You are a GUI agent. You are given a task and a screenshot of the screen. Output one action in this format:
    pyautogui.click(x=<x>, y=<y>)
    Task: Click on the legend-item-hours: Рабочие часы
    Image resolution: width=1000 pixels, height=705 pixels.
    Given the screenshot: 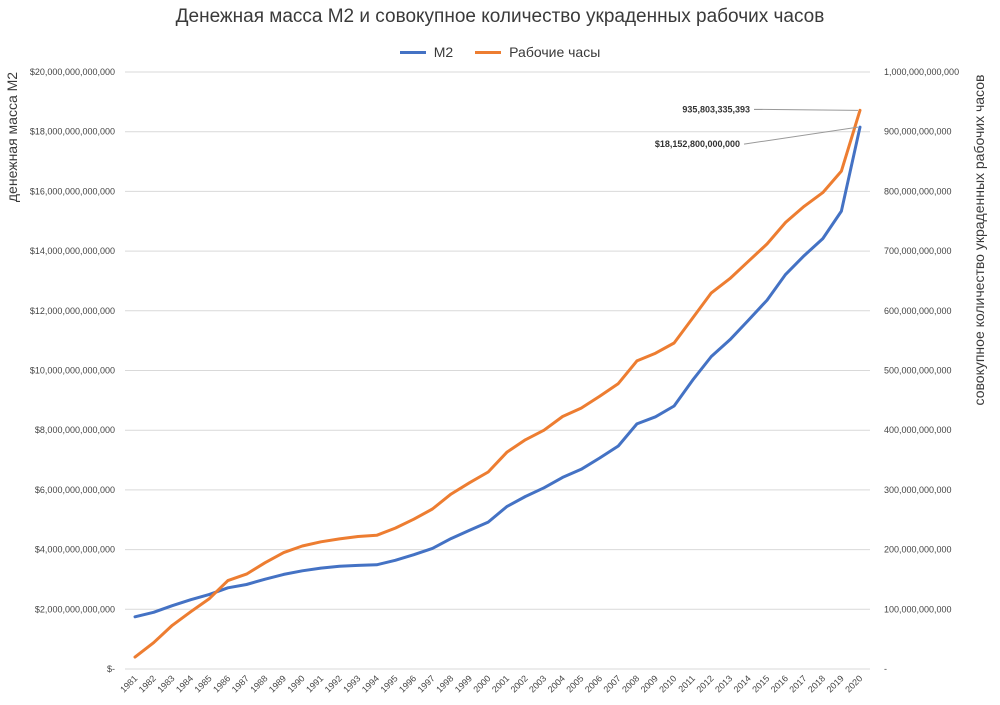 What is the action you would take?
    pyautogui.click(x=537, y=52)
    